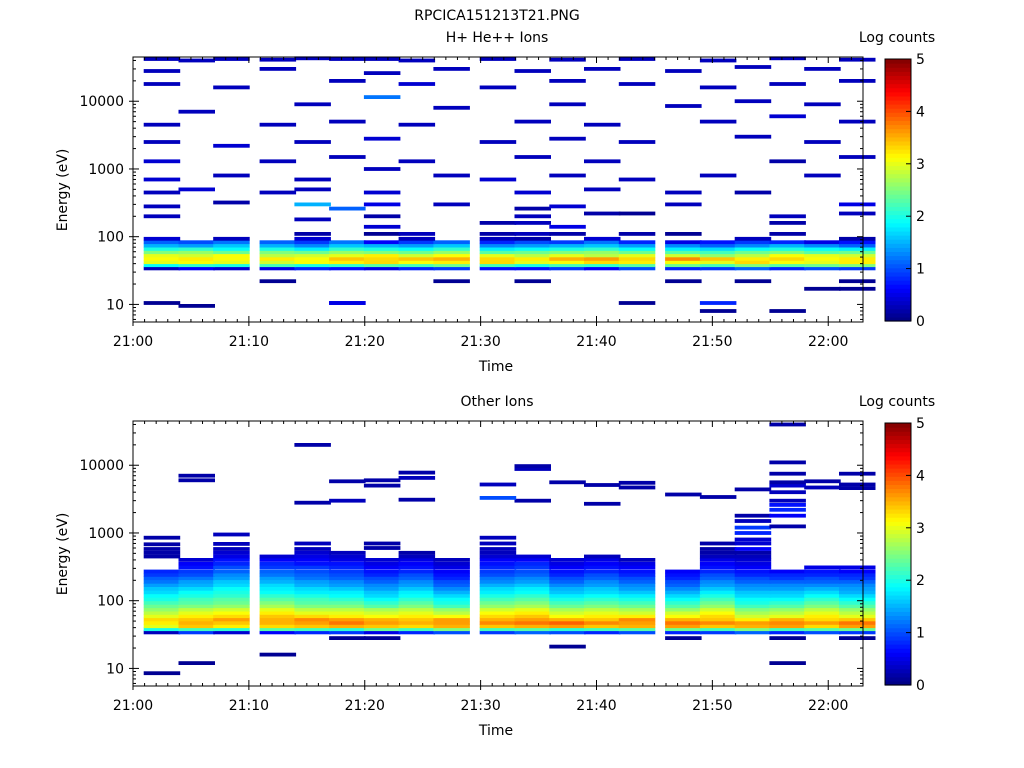  What do you see at coordinates (133, 706) in the screenshot?
I see `x-tick-label: 21:00` at bounding box center [133, 706].